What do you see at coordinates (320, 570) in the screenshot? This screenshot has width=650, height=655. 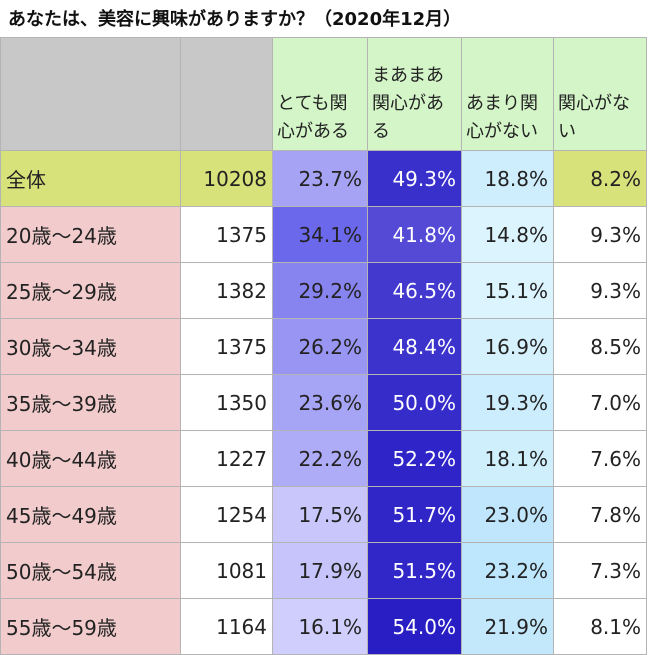 I see `value-very-interested: 17.9%` at bounding box center [320, 570].